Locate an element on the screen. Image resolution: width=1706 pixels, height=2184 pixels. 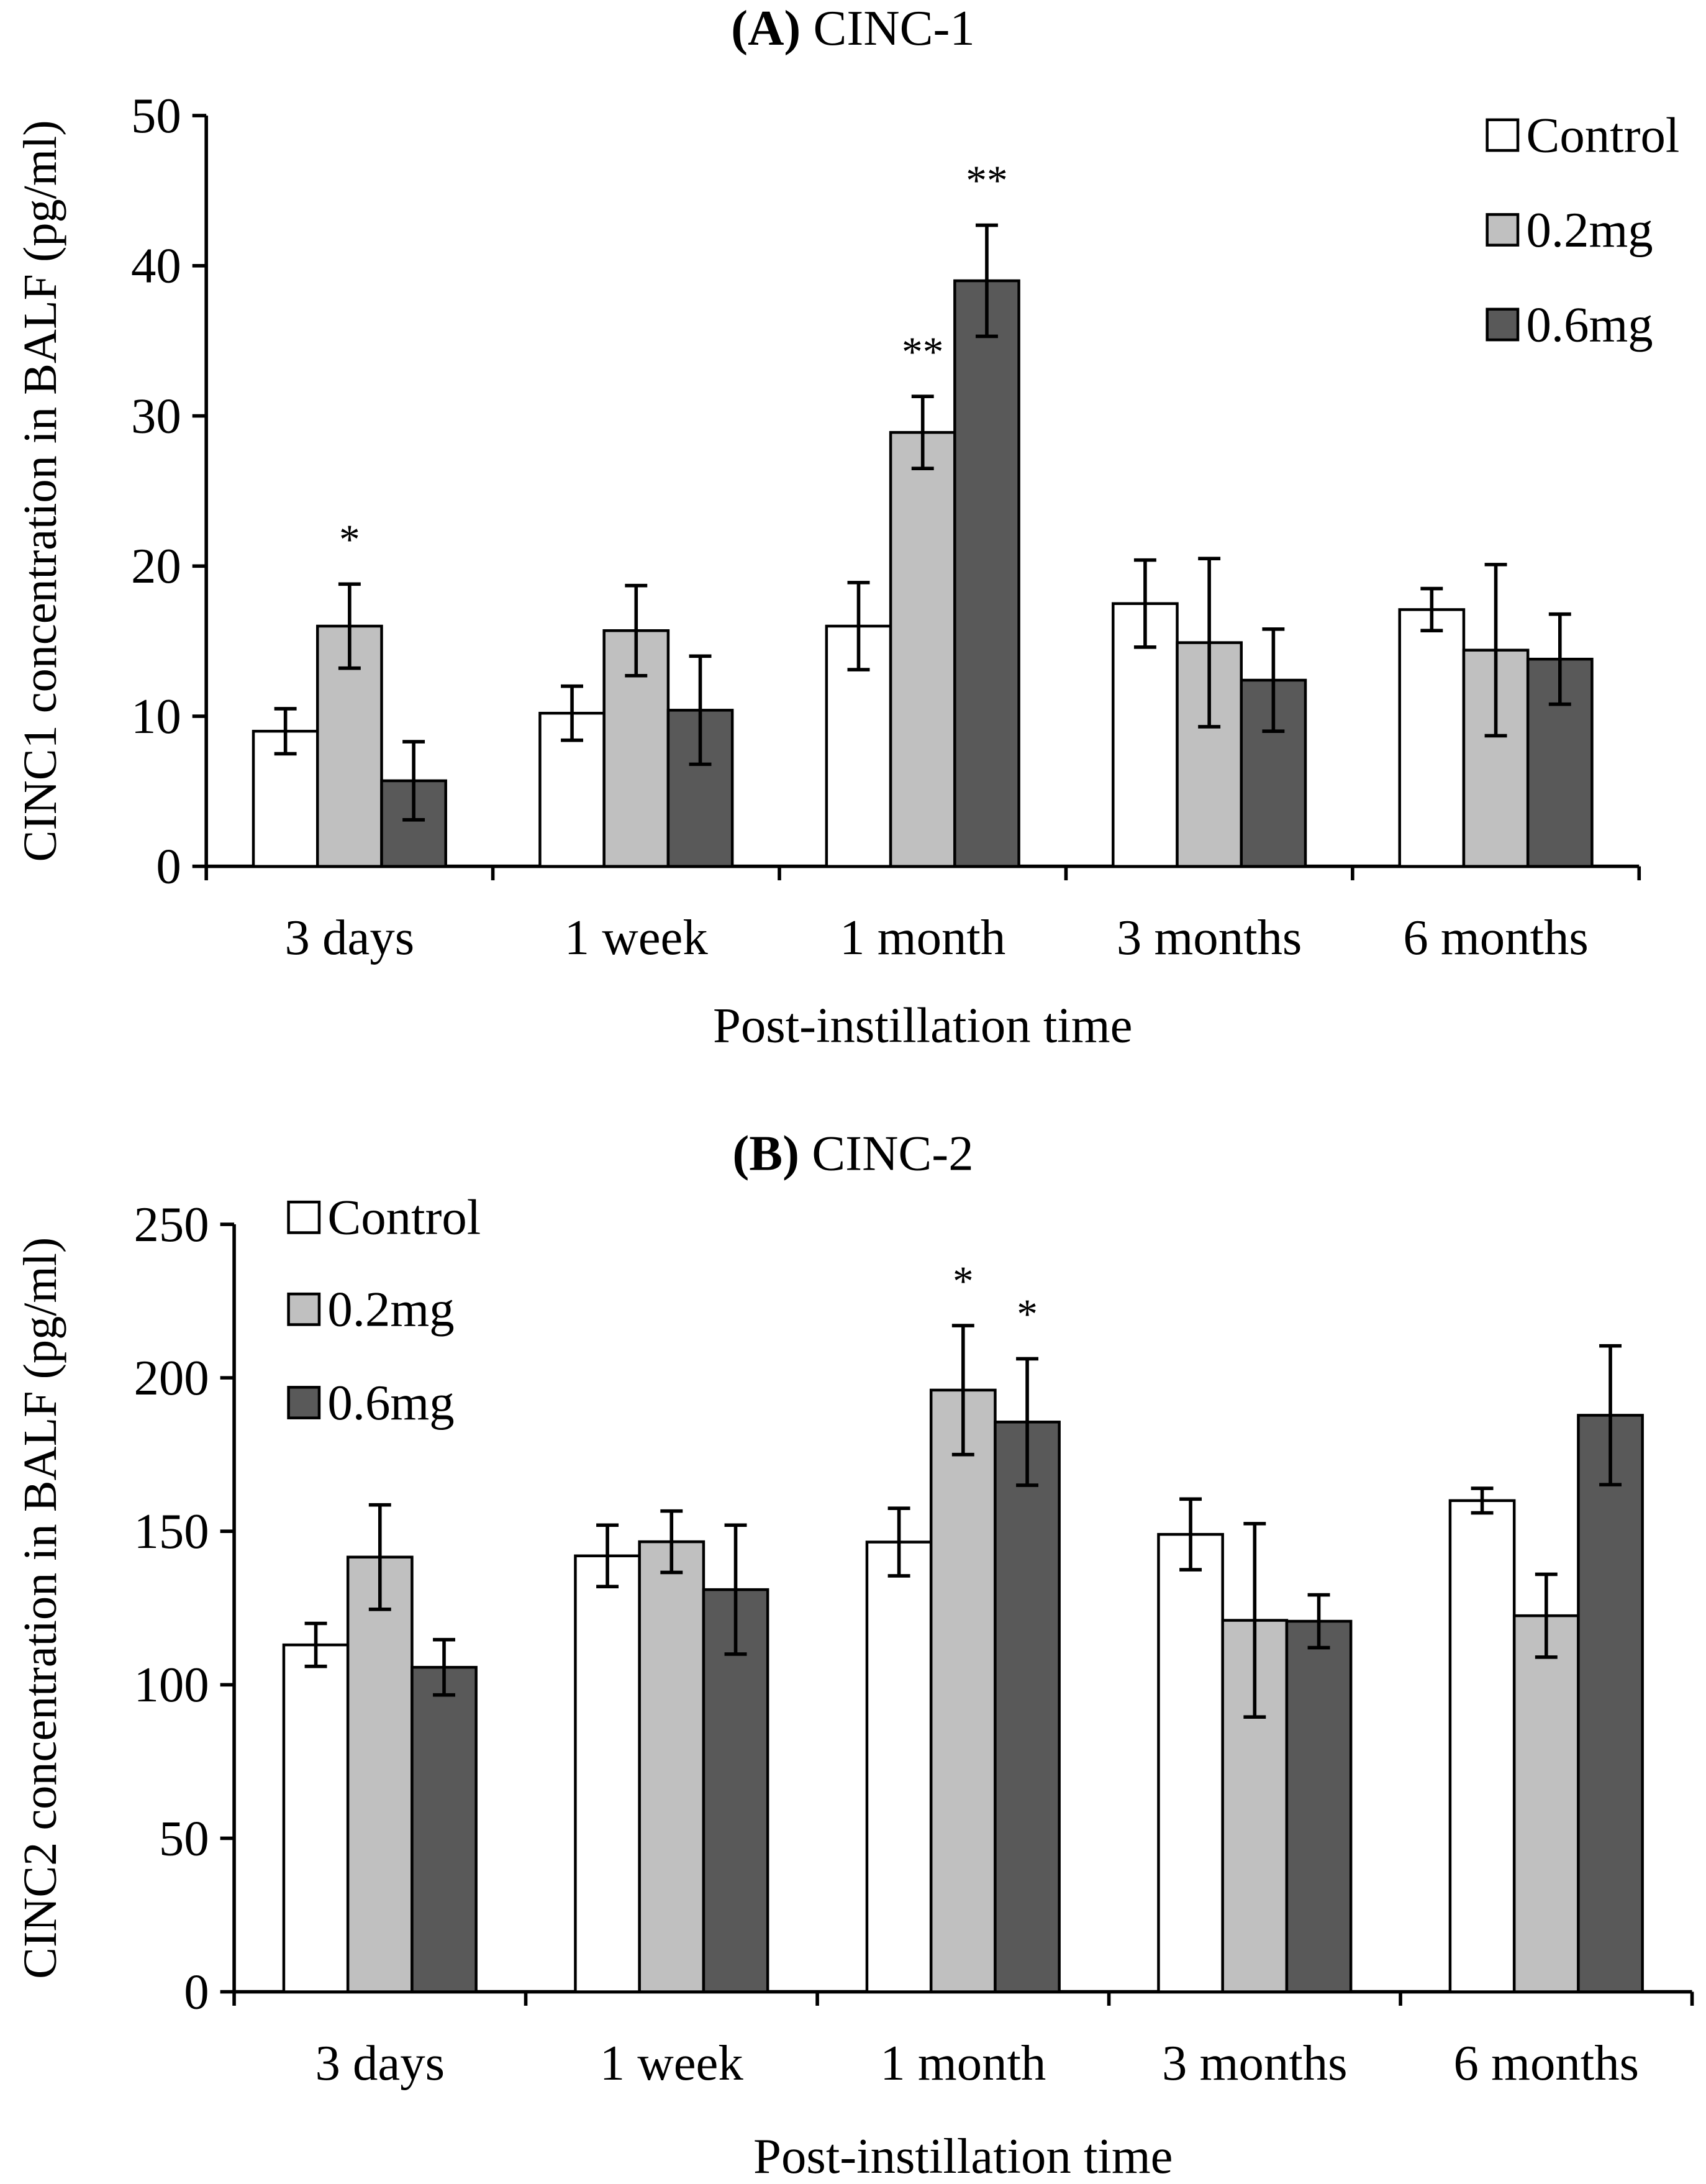
y-tick-label: 40 is located at coordinates (156, 266).